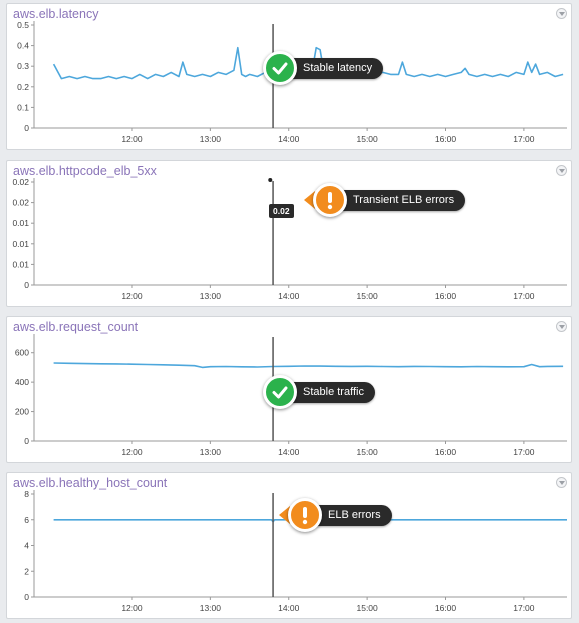 This screenshot has width=579, height=623. Describe the element at coordinates (26, 546) in the screenshot. I see `y-tick-label: 4` at that location.